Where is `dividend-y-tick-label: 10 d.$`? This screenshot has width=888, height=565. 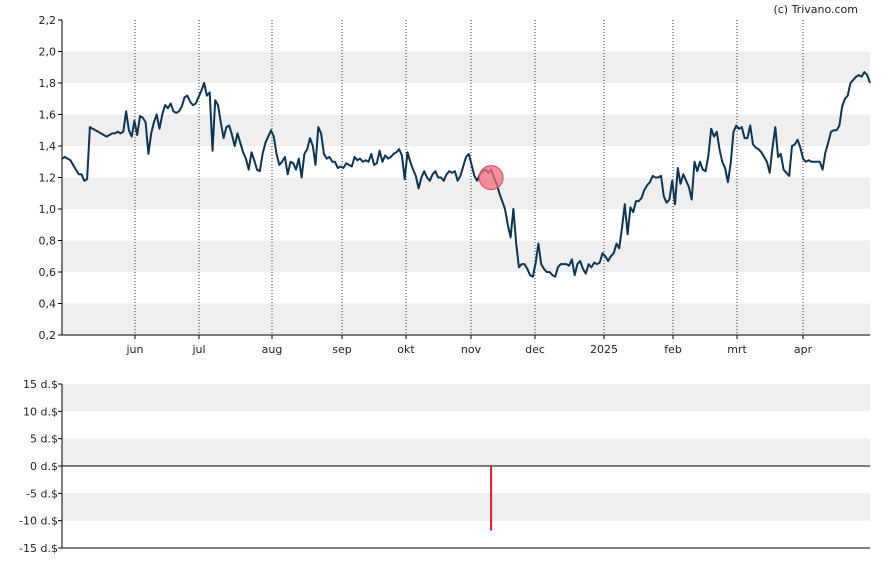
dividend-y-tick-label: 10 d.$ is located at coordinates (40, 411).